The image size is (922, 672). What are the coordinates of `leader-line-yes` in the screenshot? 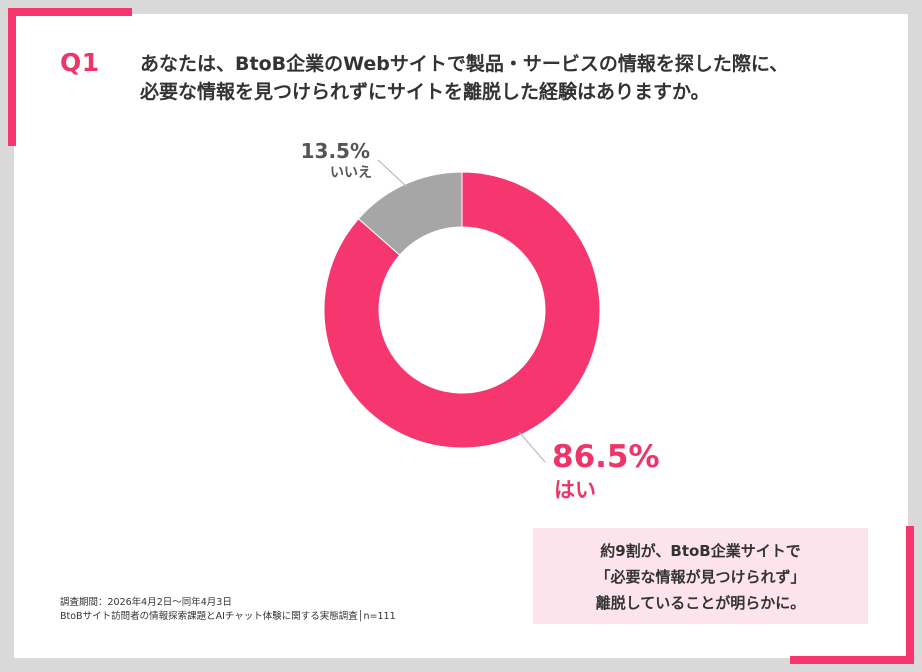 It's located at (532, 447).